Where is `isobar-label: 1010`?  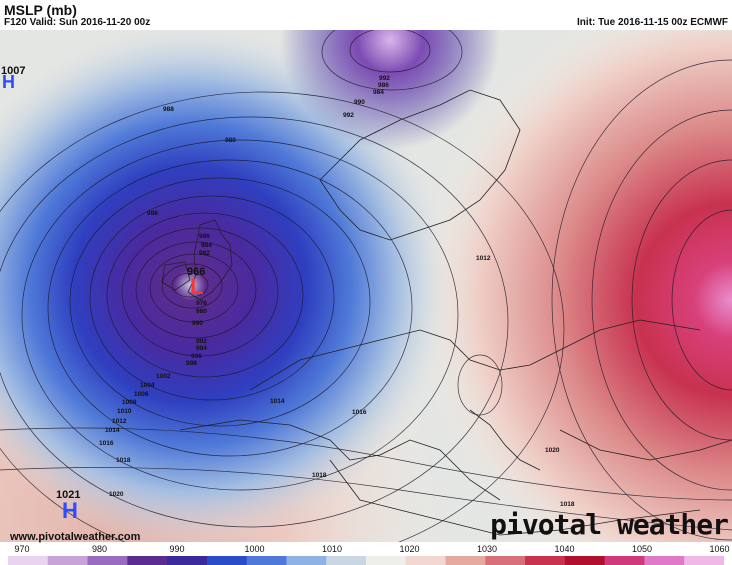
isobar-label: 1010 is located at coordinates (124, 411).